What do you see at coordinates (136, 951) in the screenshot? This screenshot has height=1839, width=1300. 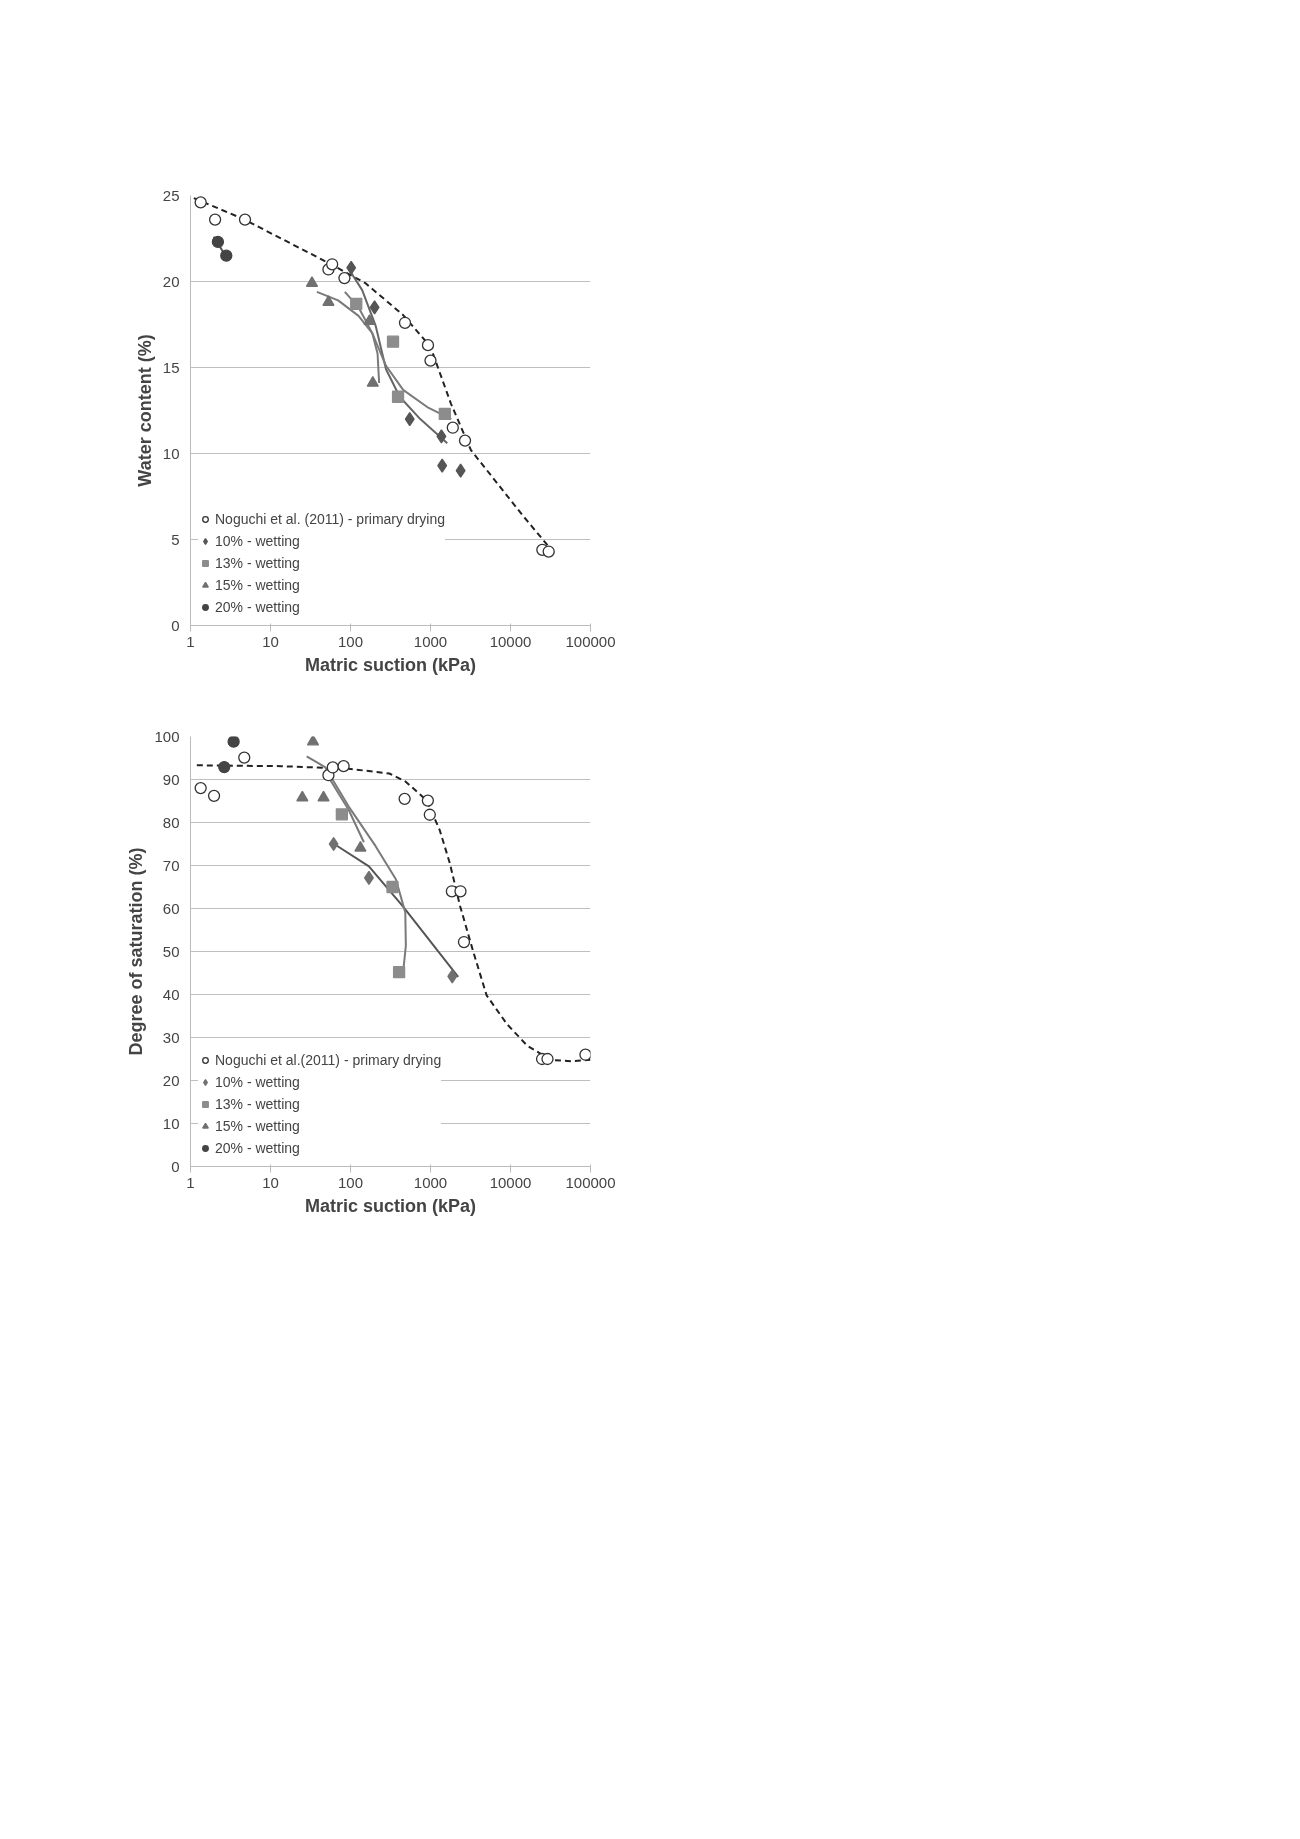 I see `y-axis-title: Degree of saturation (%)` at bounding box center [136, 951].